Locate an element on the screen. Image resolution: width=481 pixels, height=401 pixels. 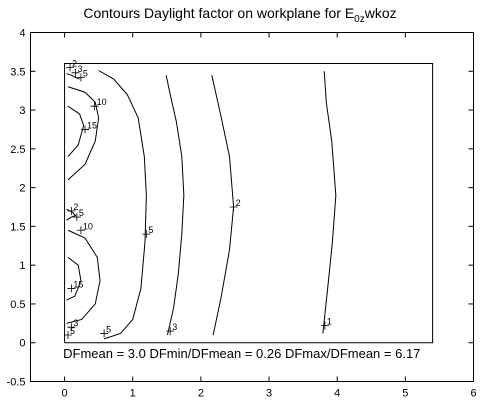
title-suffix: wkoz is located at coordinates (380, 13).